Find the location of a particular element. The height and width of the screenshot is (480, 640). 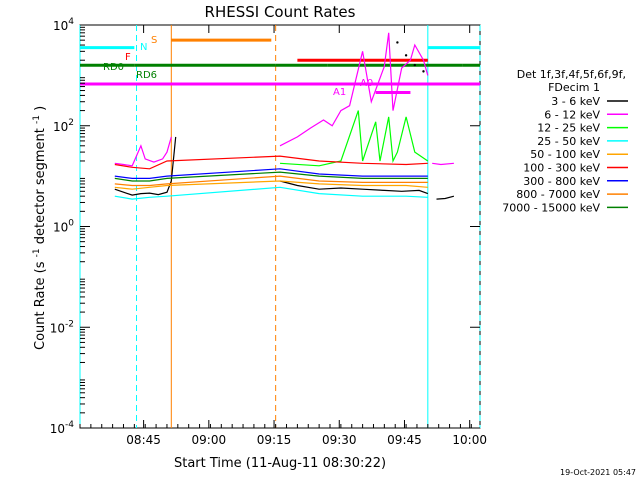

legend-label-8: 7000 - 15000 keV is located at coordinates (551, 207).